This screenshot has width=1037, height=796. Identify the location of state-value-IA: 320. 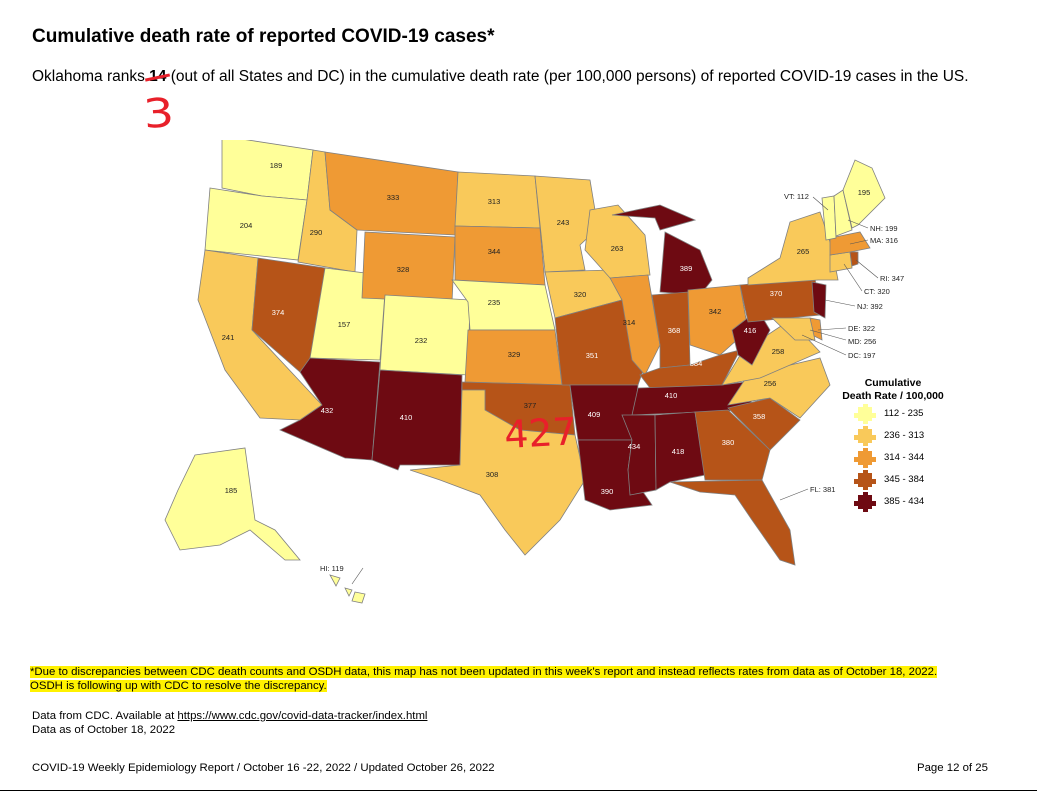
(580, 294).